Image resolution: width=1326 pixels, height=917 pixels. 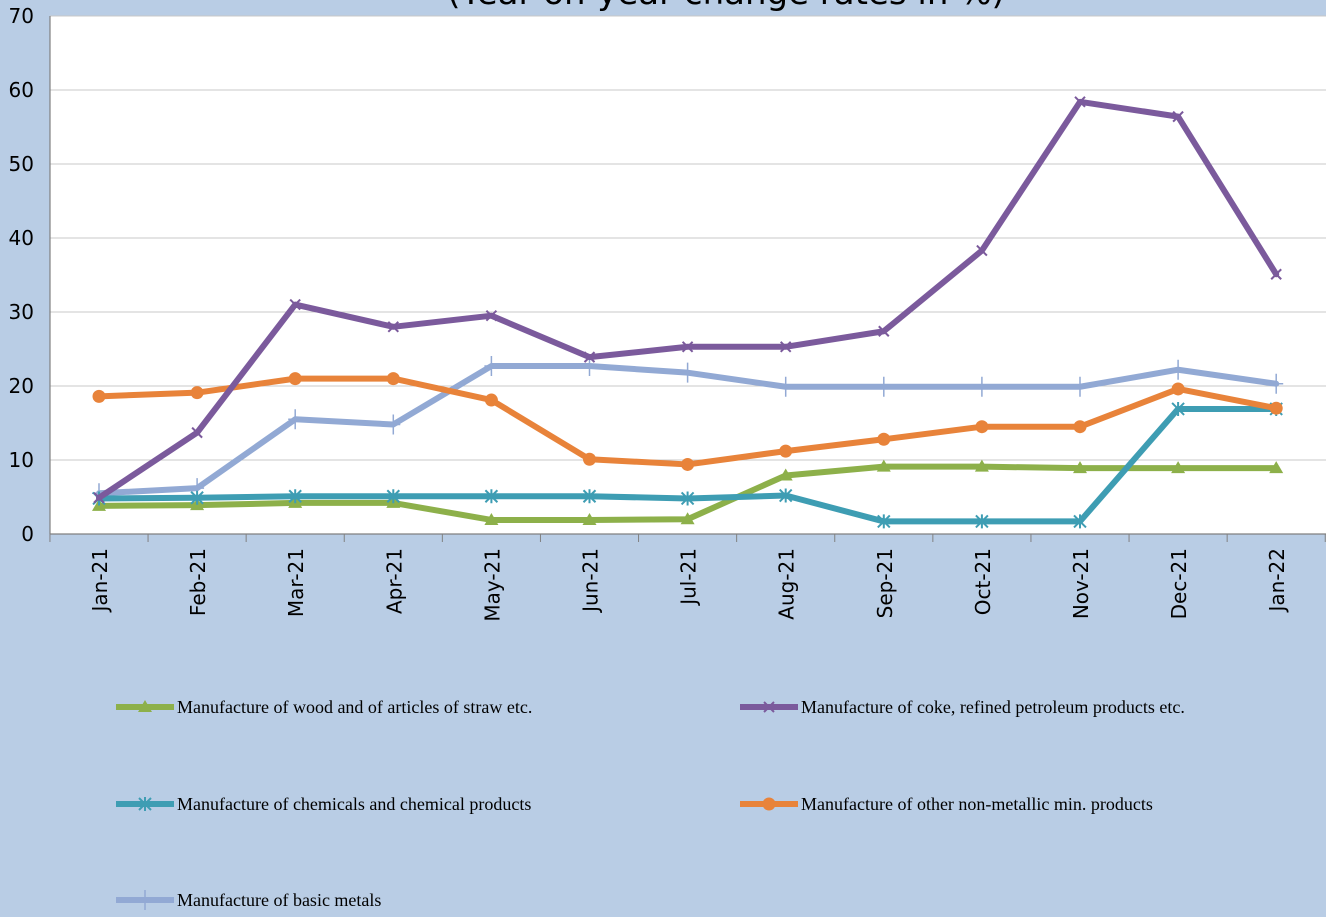 I want to click on chart-title: (Year-on-year change rates in %), so click(x=726, y=6).